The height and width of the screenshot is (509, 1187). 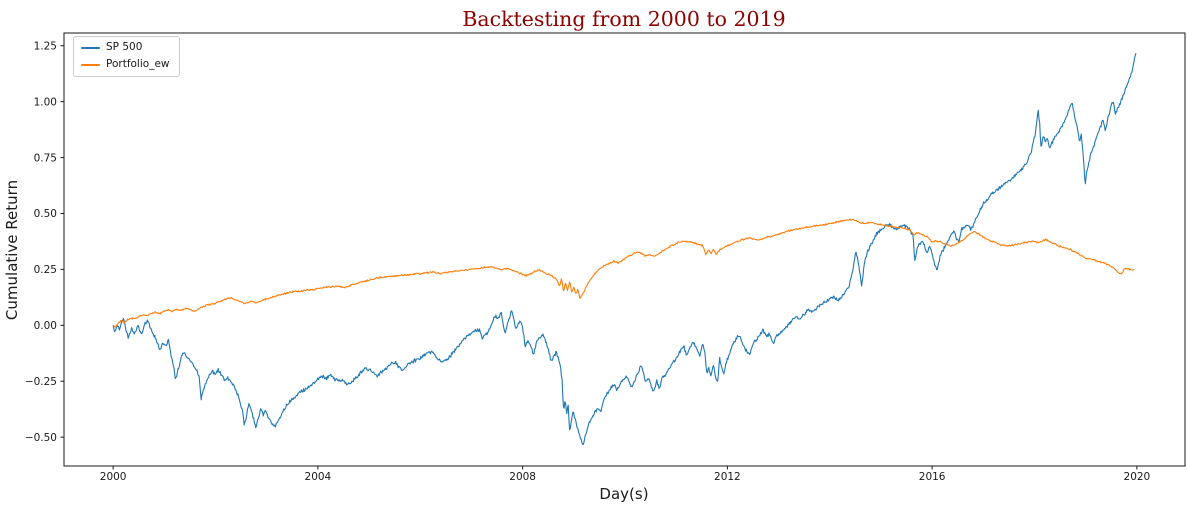 What do you see at coordinates (625, 474) in the screenshot?
I see `x-axis-ticks: 2000 2004 2008 2012 2016 2020` at bounding box center [625, 474].